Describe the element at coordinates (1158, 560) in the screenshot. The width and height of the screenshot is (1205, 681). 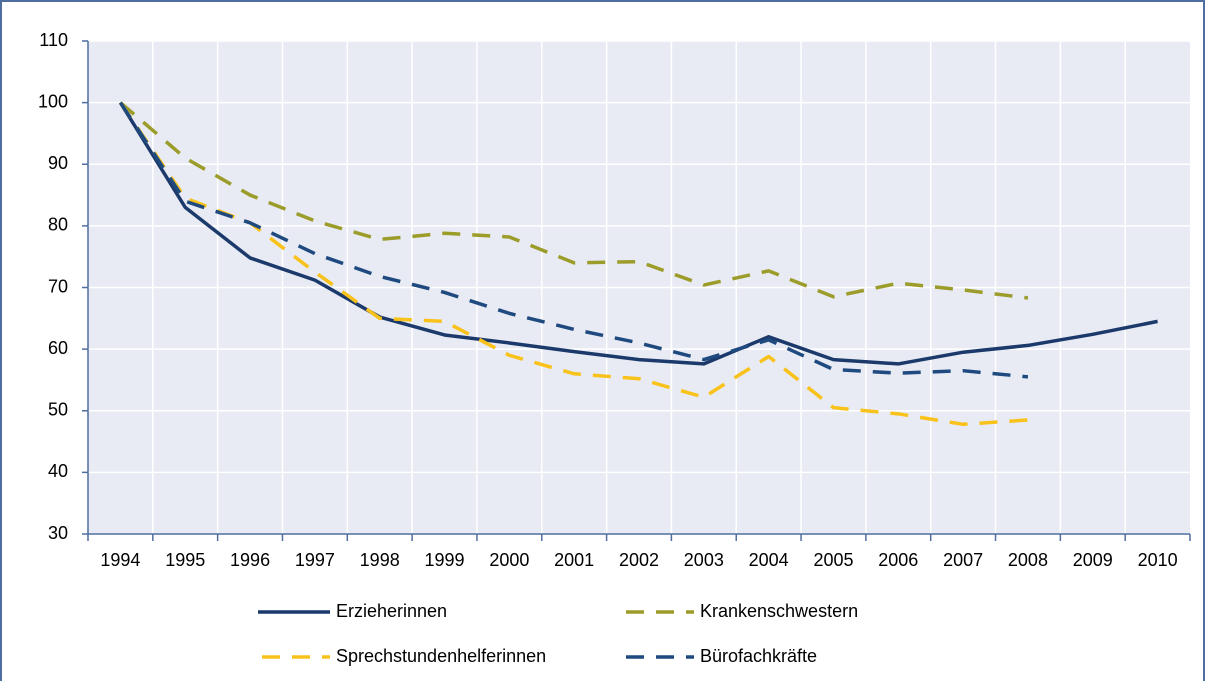
I see `x-tick-label: 2010` at that location.